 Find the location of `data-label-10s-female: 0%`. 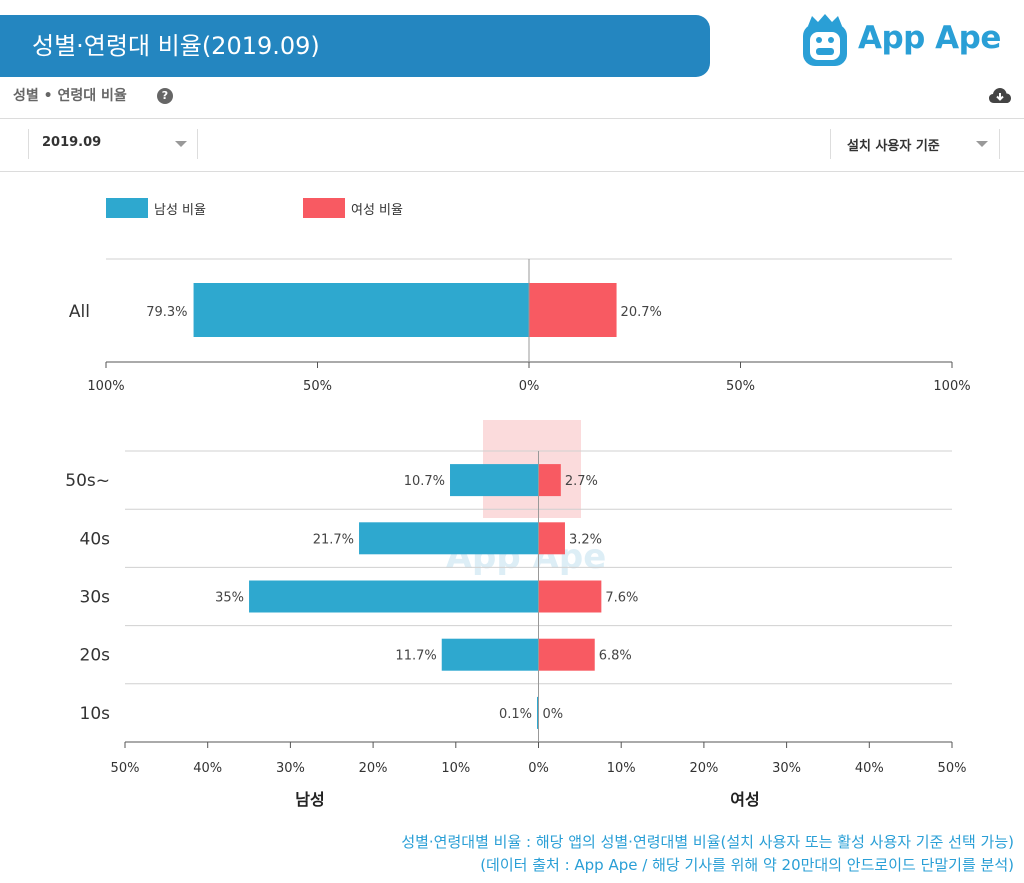

data-label-10s-female: 0% is located at coordinates (553, 714).